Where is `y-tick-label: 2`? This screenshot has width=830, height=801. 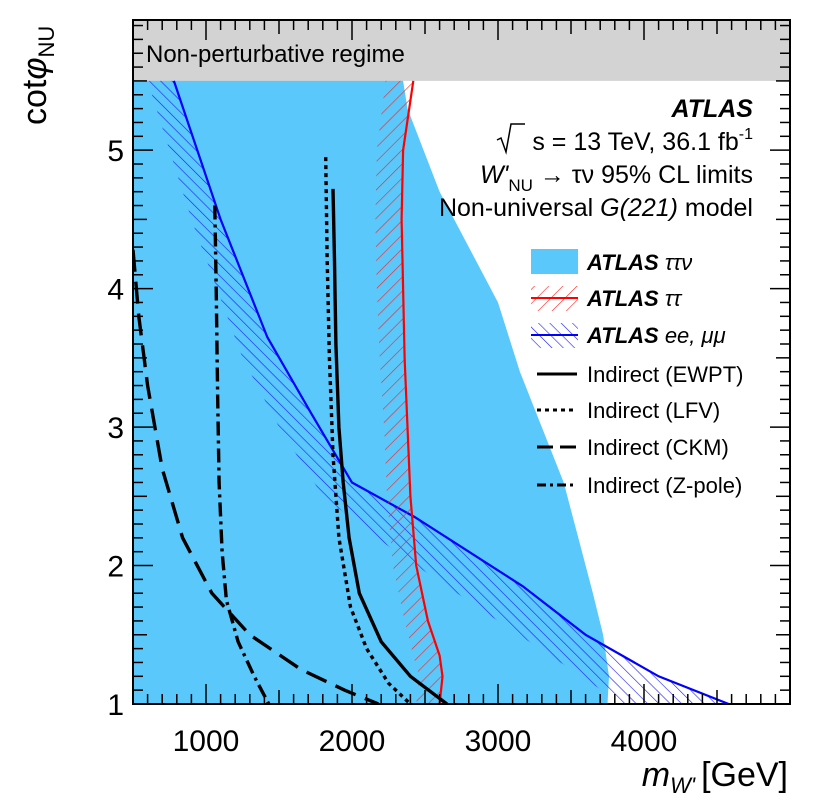 y-tick-label: 2 is located at coordinates (115, 567).